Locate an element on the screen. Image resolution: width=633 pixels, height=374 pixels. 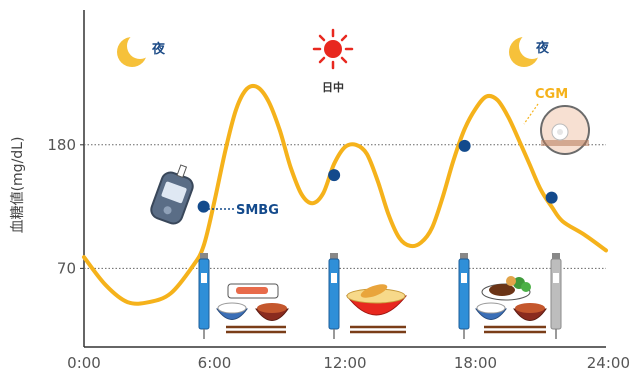
glucose-meter-icon is located at coordinates (172, 194).